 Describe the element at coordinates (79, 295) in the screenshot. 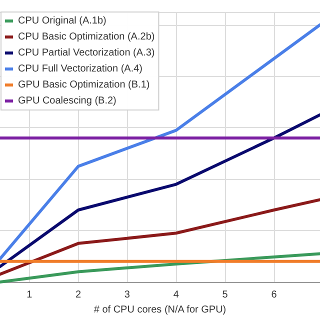

I see `x-tick-label: 2` at that location.